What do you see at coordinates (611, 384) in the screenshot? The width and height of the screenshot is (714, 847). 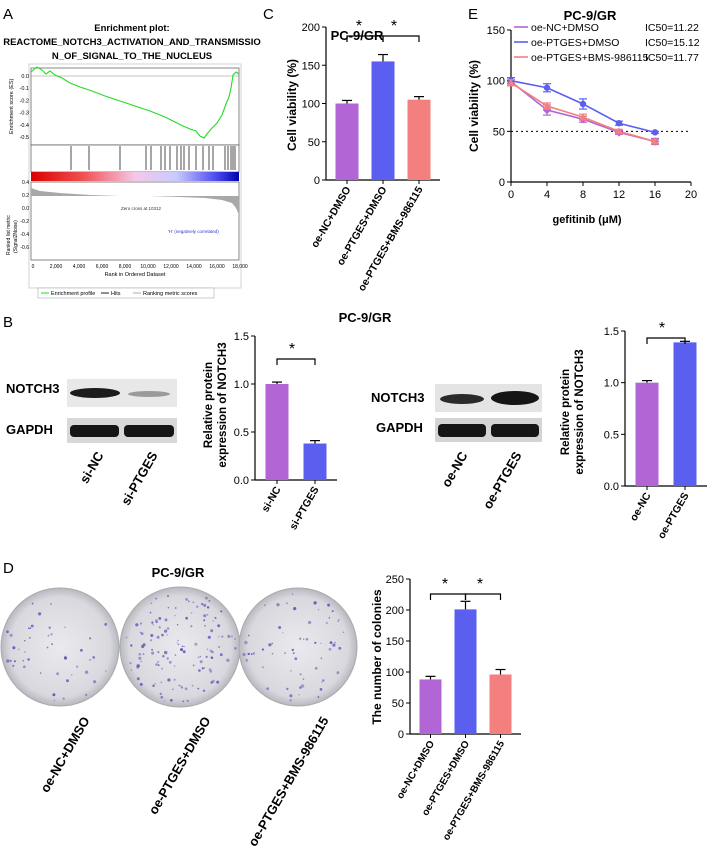 I see `b2-ytick-label: 1.0` at bounding box center [611, 384].